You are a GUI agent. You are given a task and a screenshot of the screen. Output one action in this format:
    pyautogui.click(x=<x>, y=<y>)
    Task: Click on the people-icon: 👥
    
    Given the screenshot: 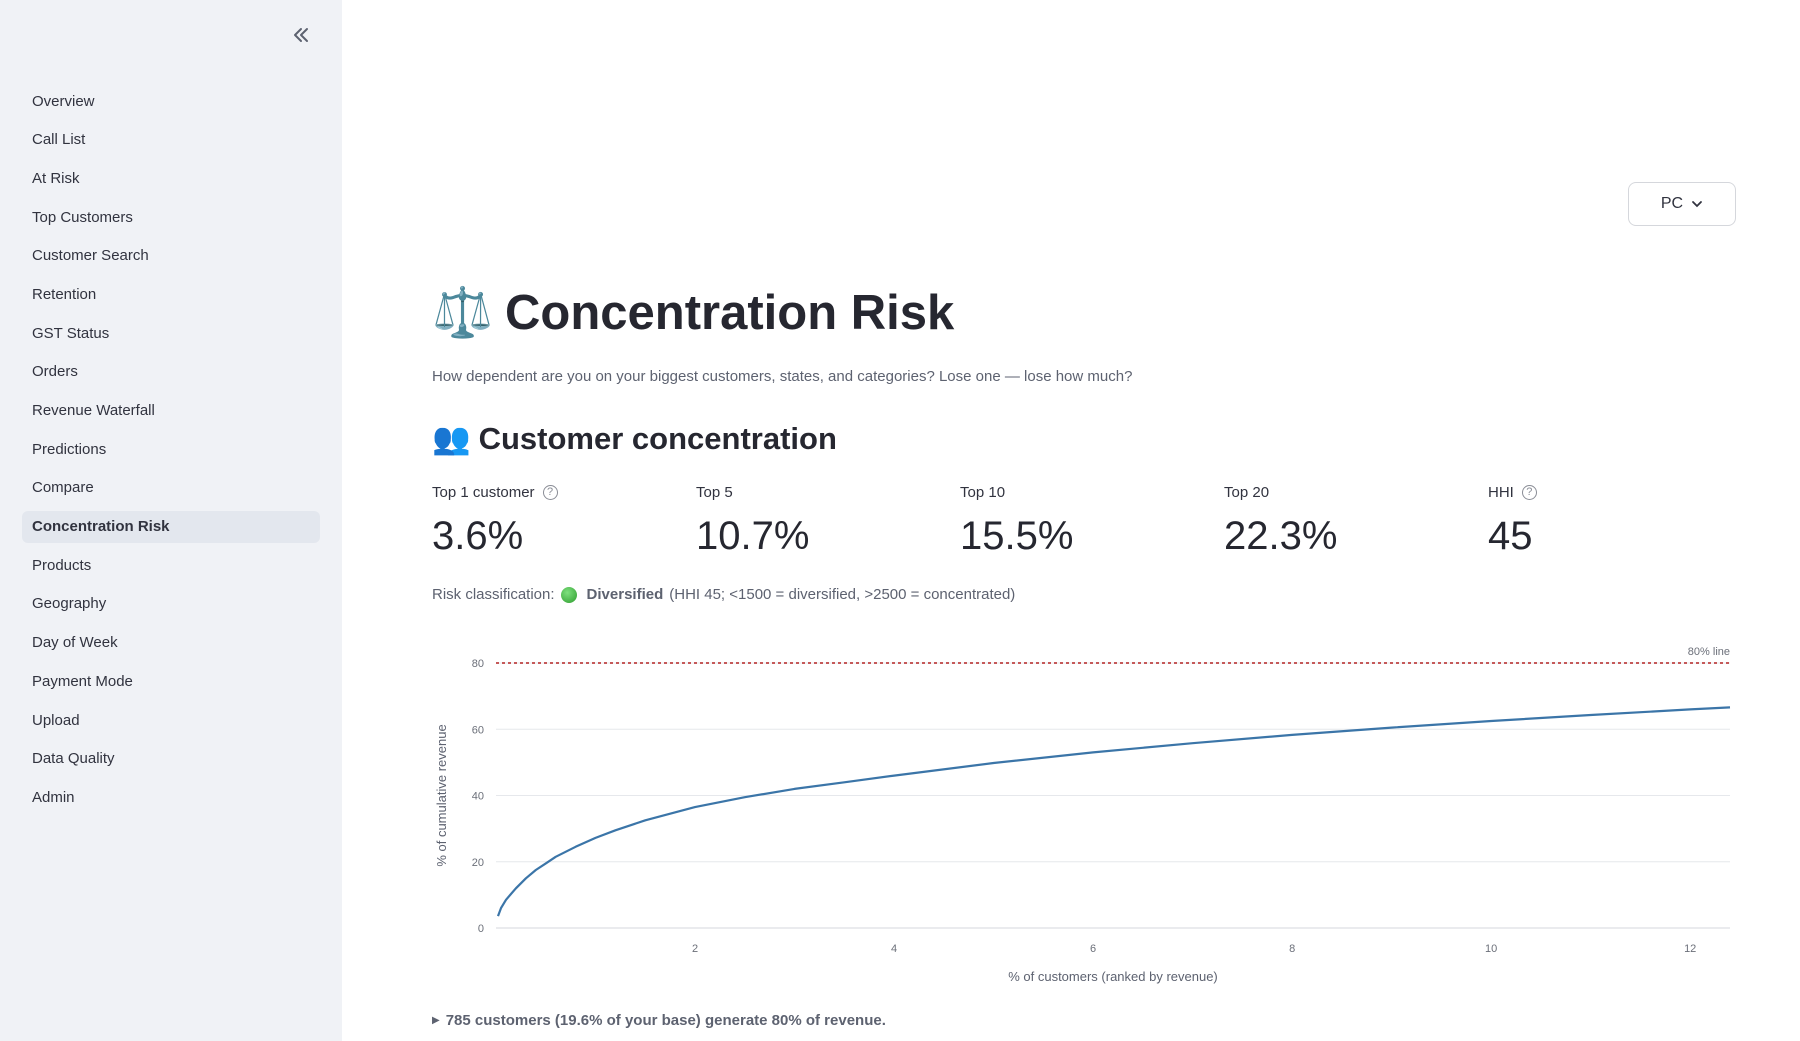 What is the action you would take?
    pyautogui.click(x=451, y=438)
    